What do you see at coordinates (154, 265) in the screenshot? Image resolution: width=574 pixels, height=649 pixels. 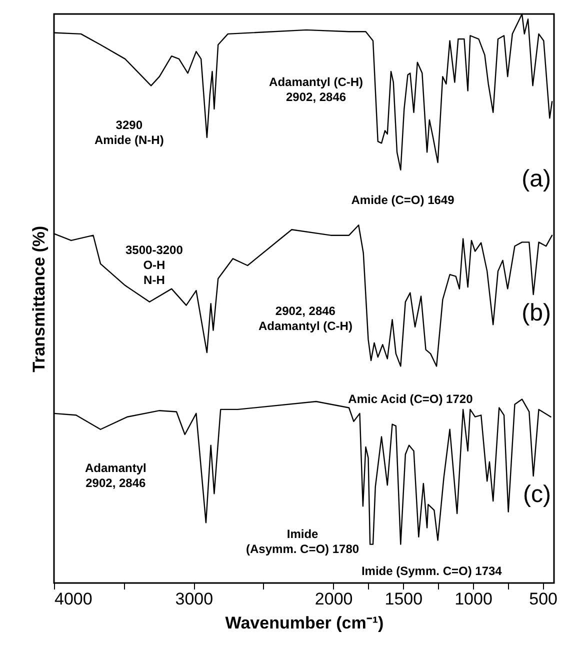 I see `annotation: 3500-3200 O-H N-H` at bounding box center [154, 265].